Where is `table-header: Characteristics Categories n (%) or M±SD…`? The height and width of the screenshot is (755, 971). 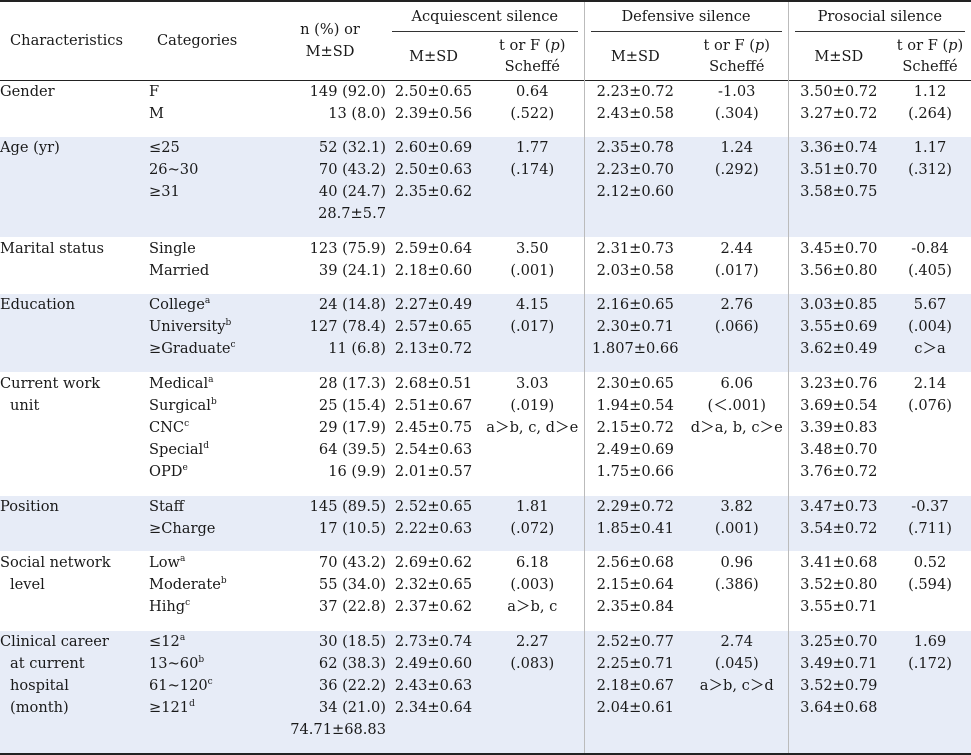 table-header: Characteristics Categories n (%) or M±SD… is located at coordinates (485, 41).